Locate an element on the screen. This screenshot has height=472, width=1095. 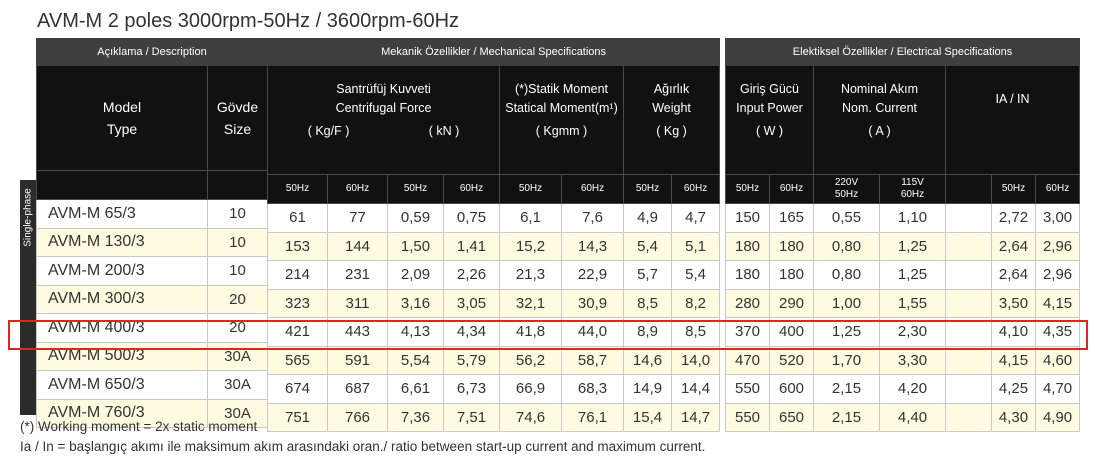
table-row: AVM-M 300/3 20 is located at coordinates (152, 299).